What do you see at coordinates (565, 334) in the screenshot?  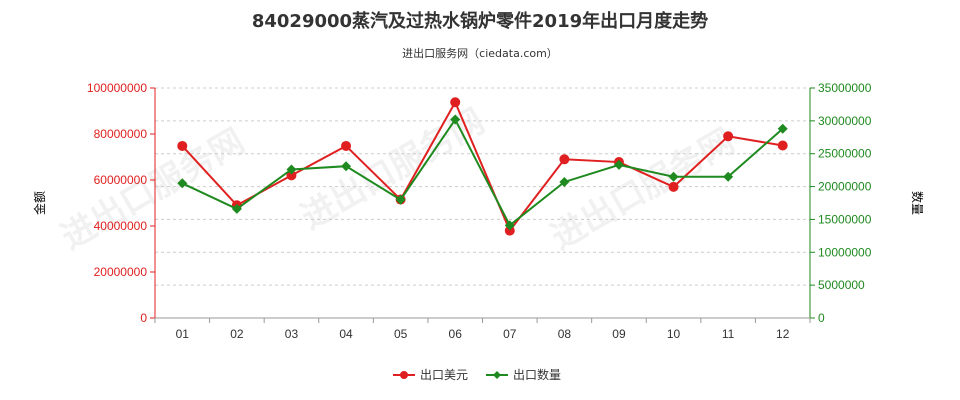 I see `x-tick-label: 08` at bounding box center [565, 334].